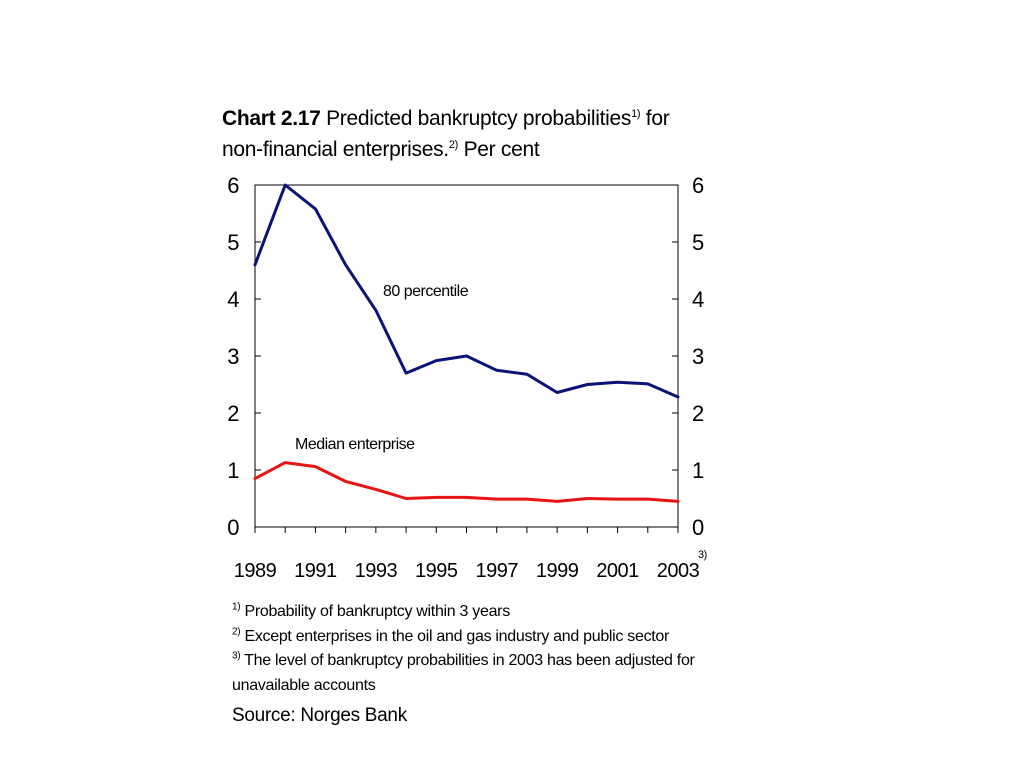 This screenshot has width=1024, height=768. What do you see at coordinates (375, 611) in the screenshot?
I see `footnote-text: Probability of bankruptcy within 3 years` at bounding box center [375, 611].